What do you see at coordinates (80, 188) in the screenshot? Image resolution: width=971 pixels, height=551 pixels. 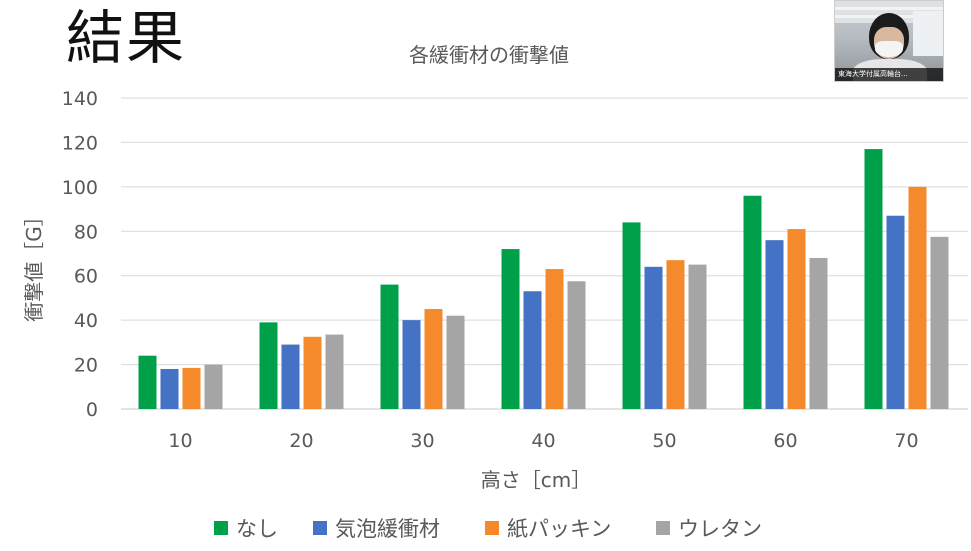 I see `y-tick-label: 100` at bounding box center [80, 188].